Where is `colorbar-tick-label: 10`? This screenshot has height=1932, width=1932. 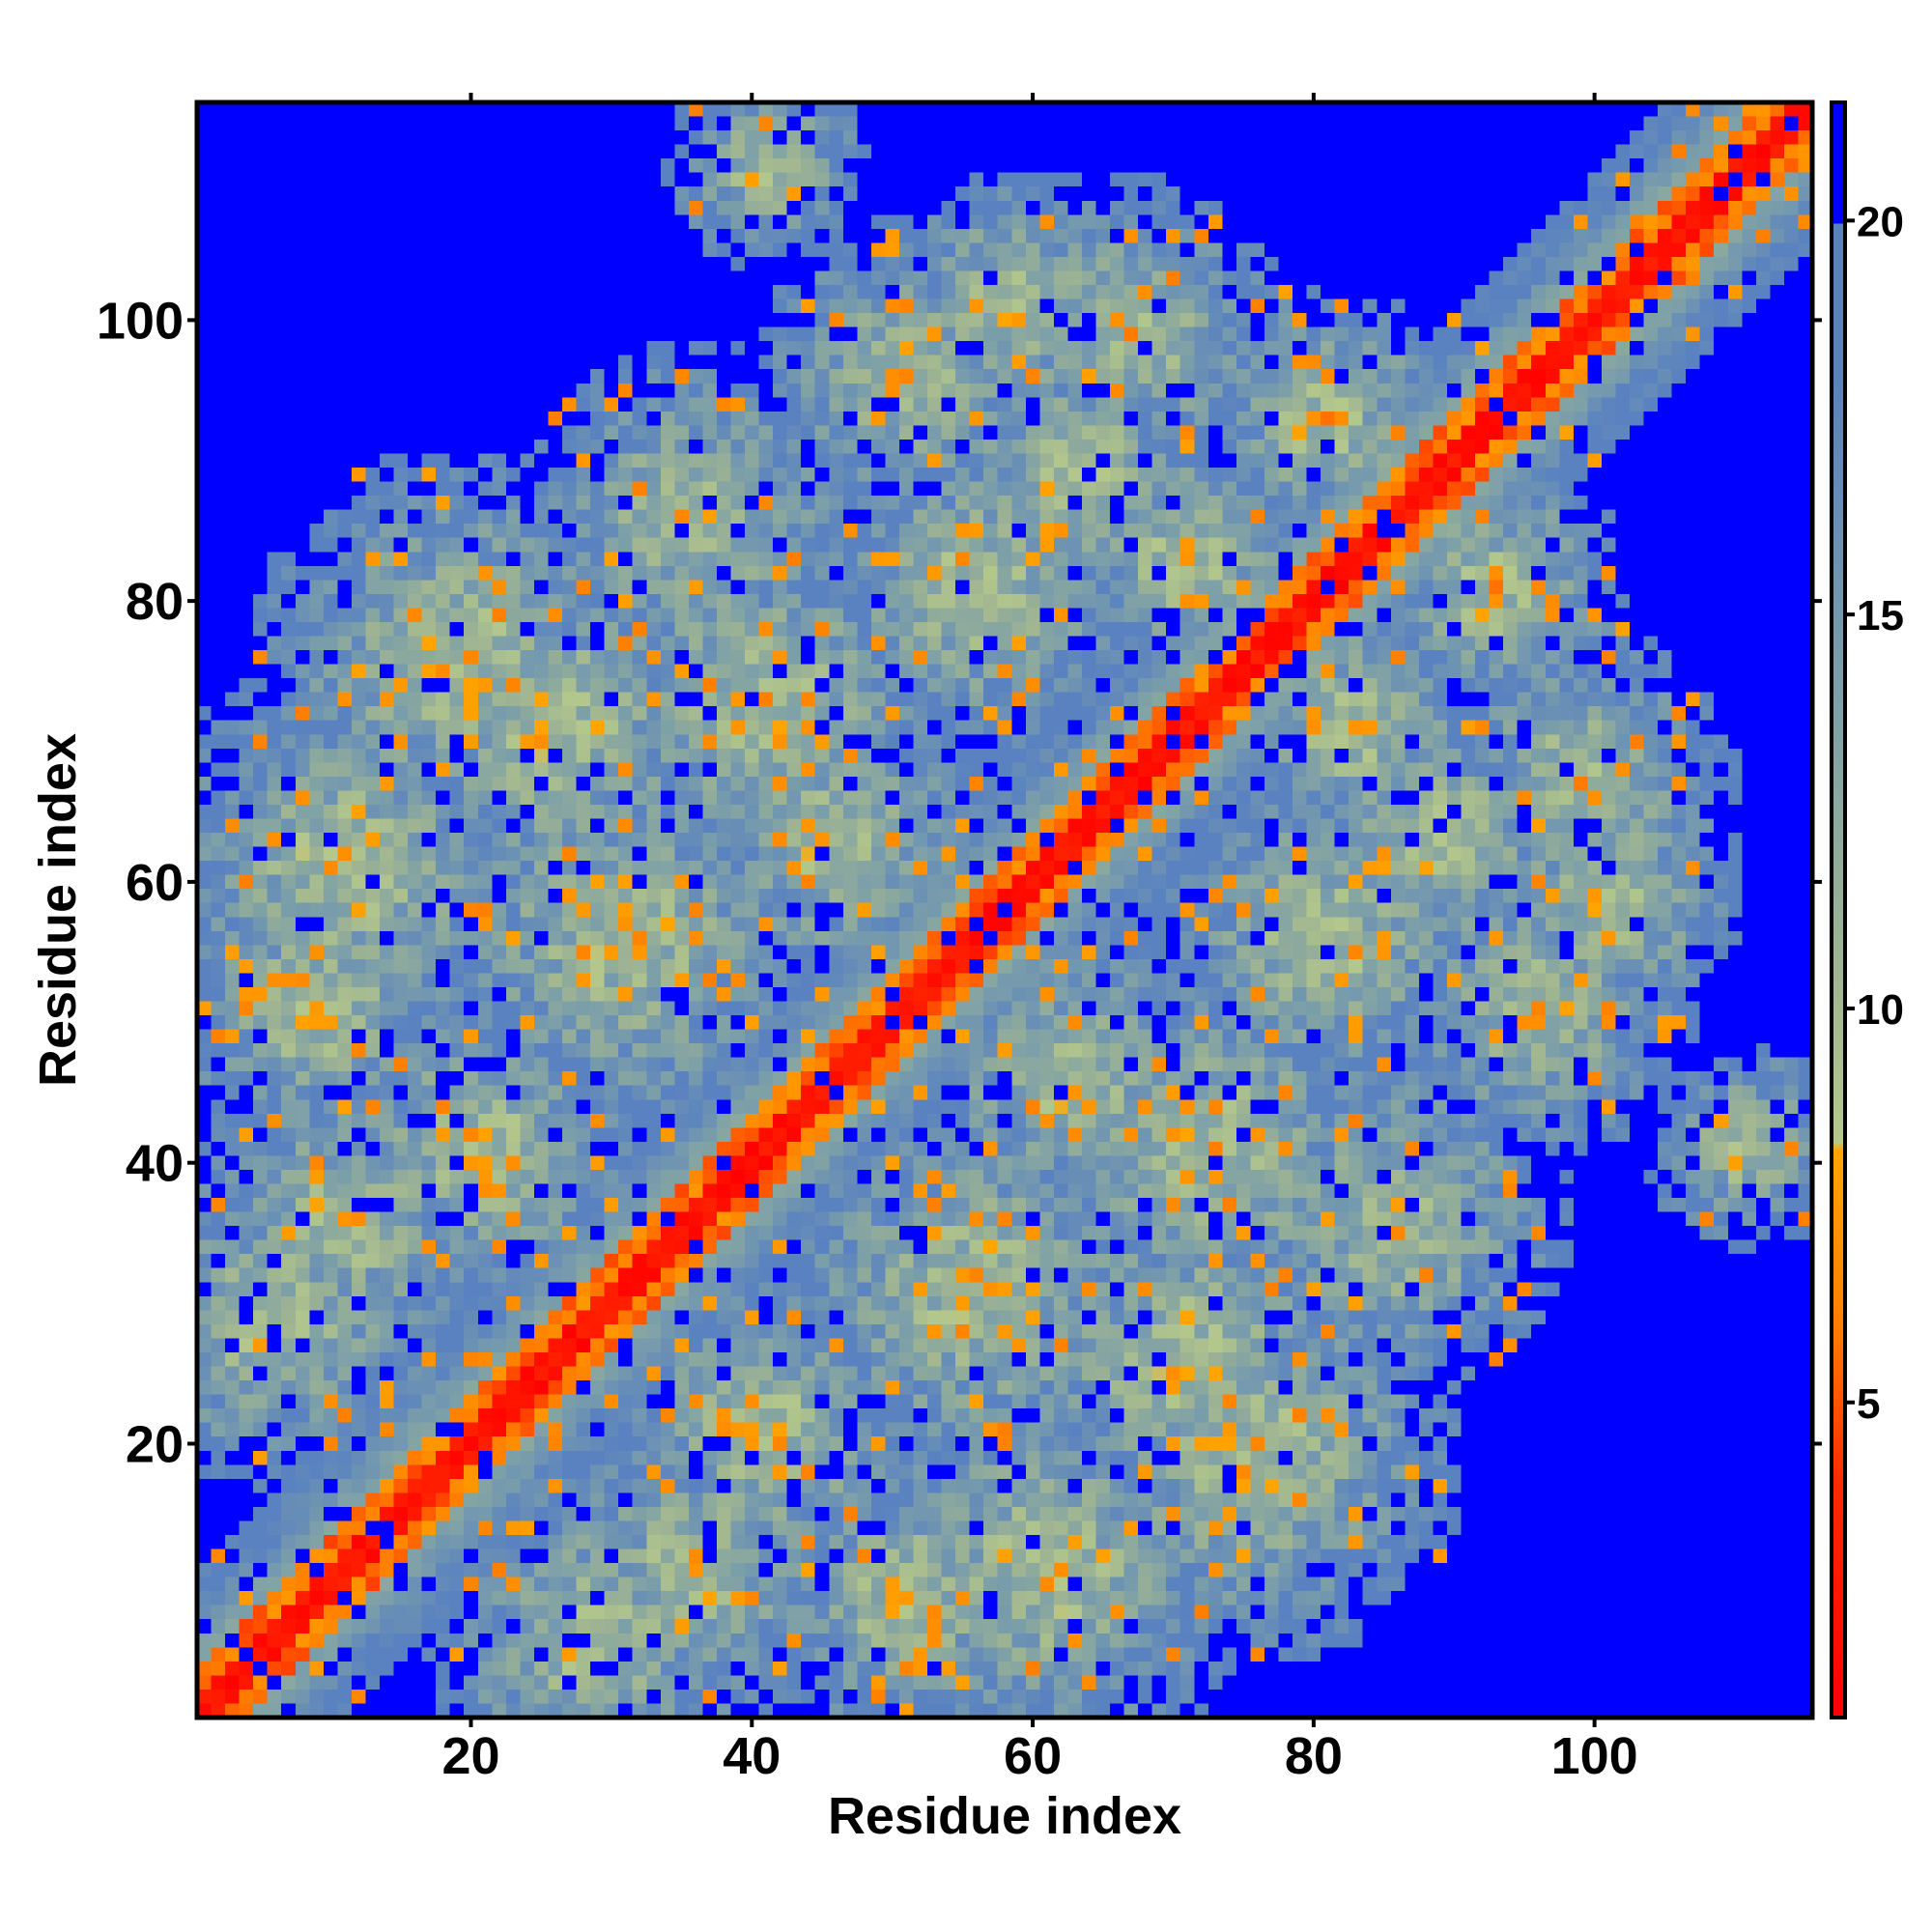
colorbar-tick-label: 10 is located at coordinates (1880, 1010).